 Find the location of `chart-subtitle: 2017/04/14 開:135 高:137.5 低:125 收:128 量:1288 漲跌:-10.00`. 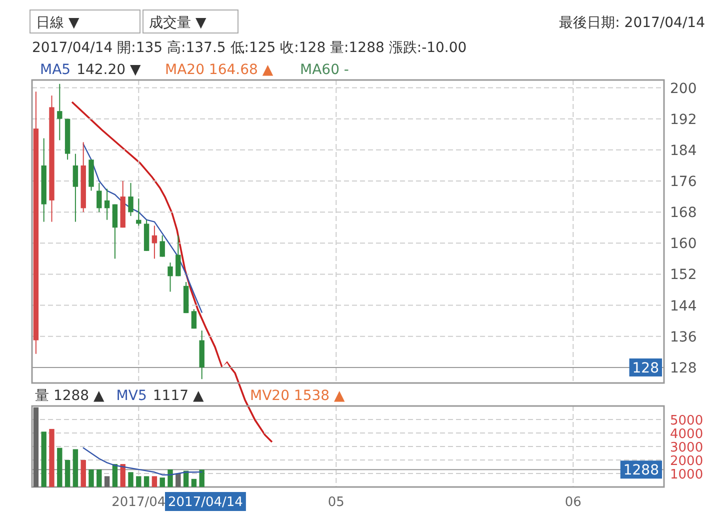

chart-subtitle: 2017/04/14 開:135 高:137.5 低:125 收:128 量:1288 漲跌:-10.00 is located at coordinates (249, 48).